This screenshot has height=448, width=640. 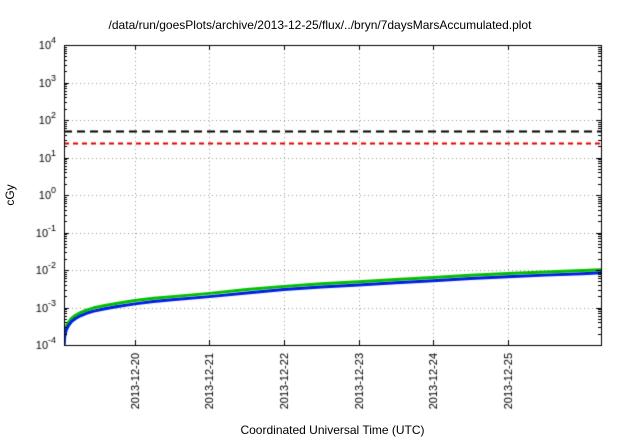 What do you see at coordinates (332, 430) in the screenshot?
I see `x-axis-label: Coordinated Universal Time (UTC)` at bounding box center [332, 430].